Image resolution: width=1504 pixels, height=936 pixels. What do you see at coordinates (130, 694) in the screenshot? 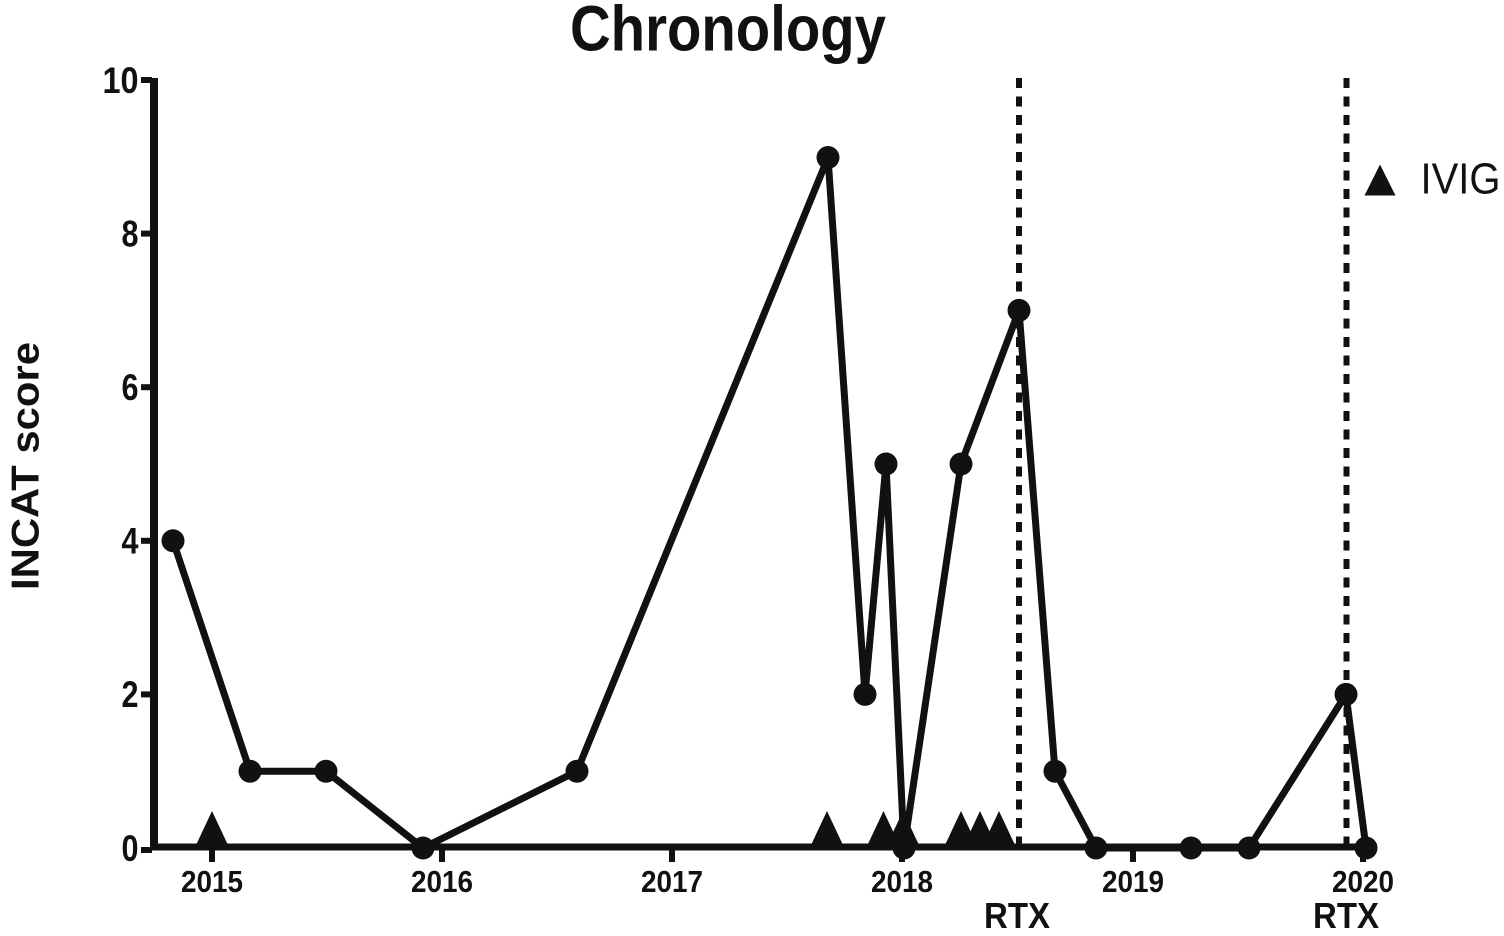
I see `svg-text: 2` at bounding box center [130, 694].